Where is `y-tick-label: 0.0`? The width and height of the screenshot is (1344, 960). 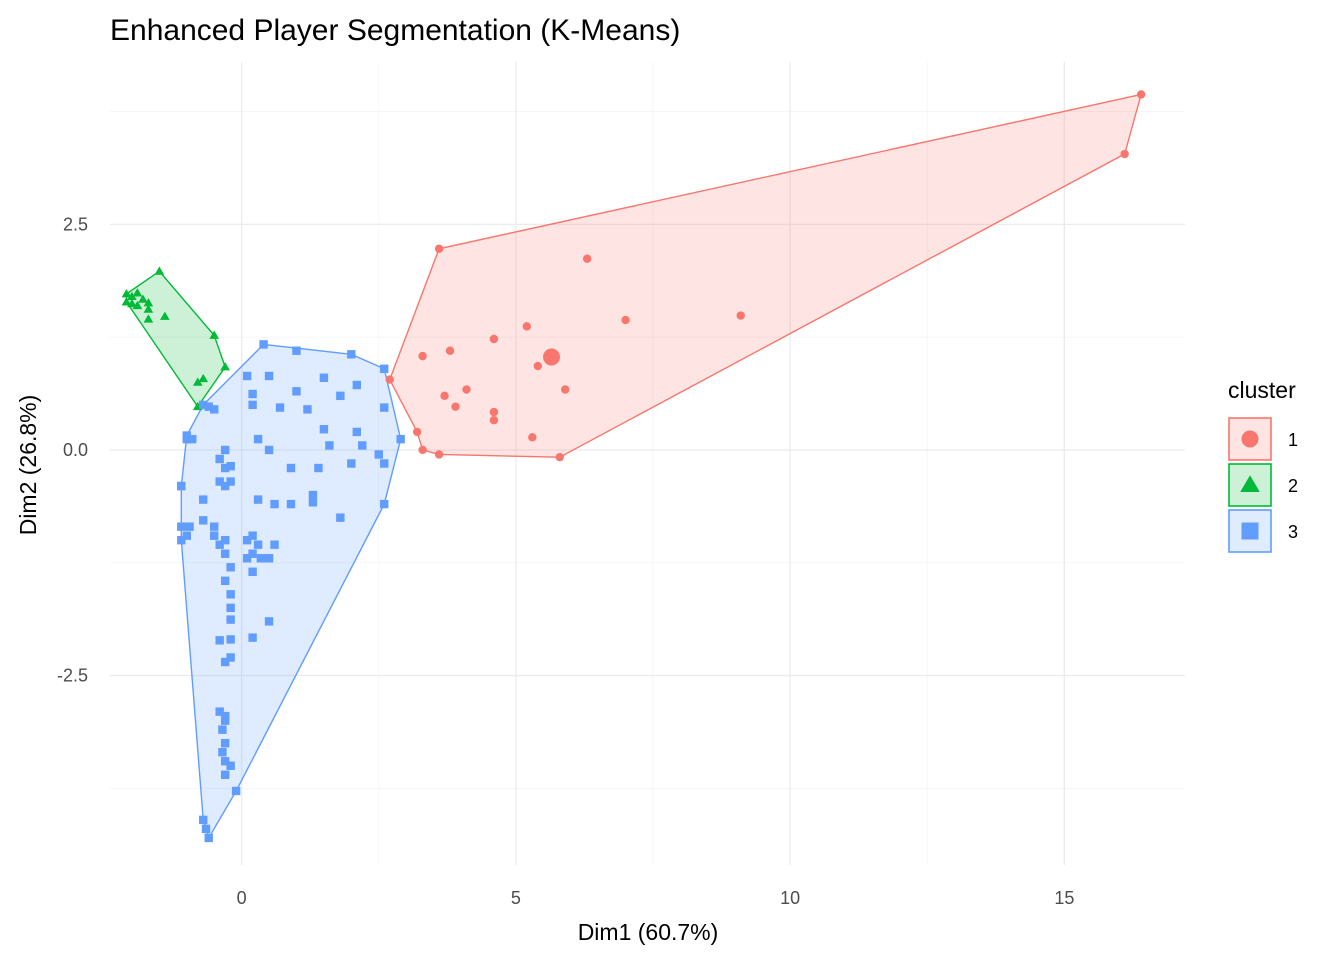
y-tick-label: 0.0 is located at coordinates (75, 450).